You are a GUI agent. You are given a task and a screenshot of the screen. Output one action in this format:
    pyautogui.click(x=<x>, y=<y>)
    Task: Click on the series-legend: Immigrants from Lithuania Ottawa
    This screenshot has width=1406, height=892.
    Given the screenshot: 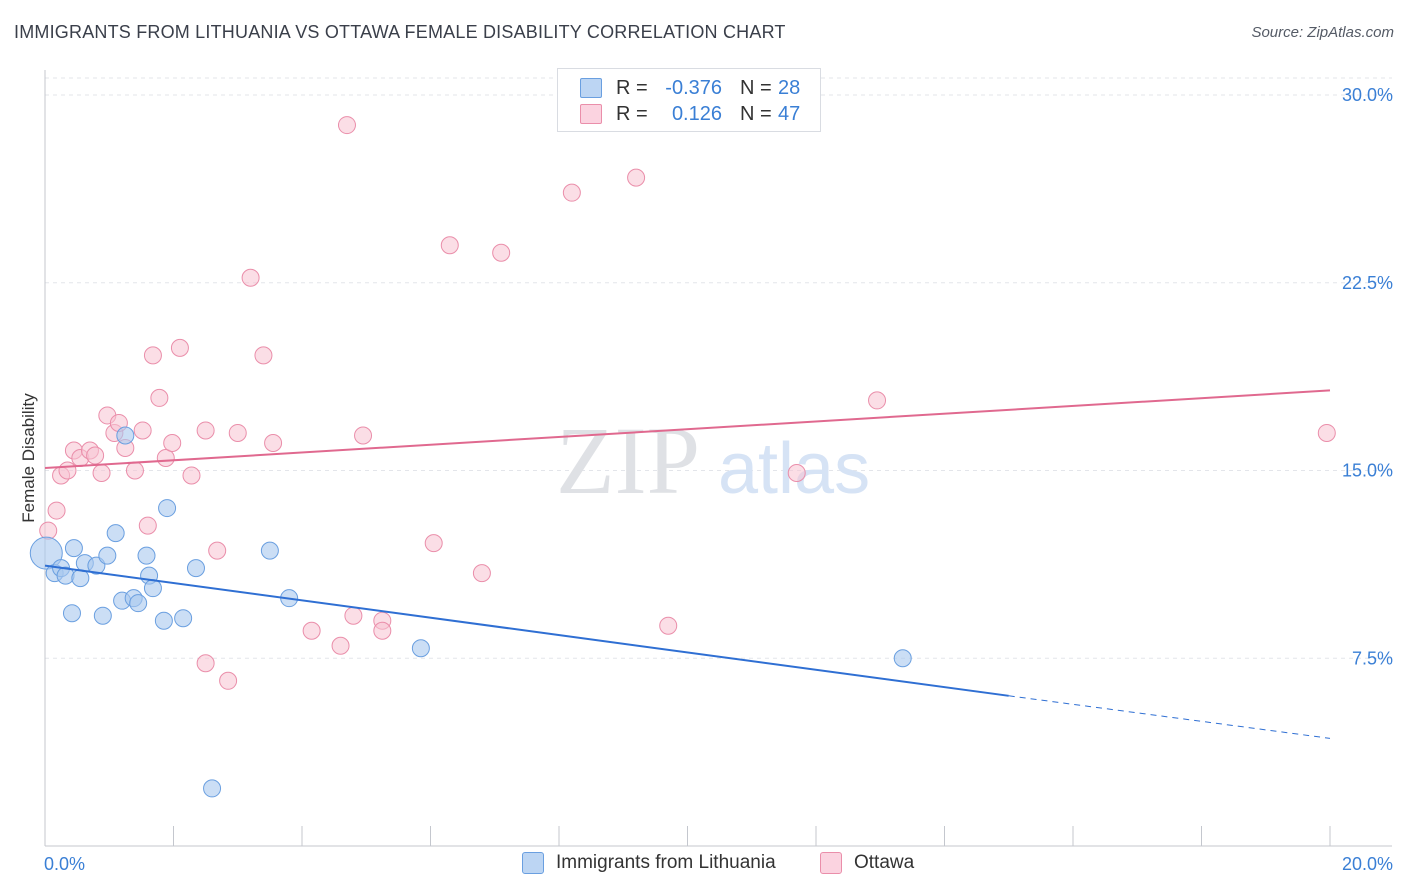 What is the action you would take?
    pyautogui.click(x=703, y=865)
    